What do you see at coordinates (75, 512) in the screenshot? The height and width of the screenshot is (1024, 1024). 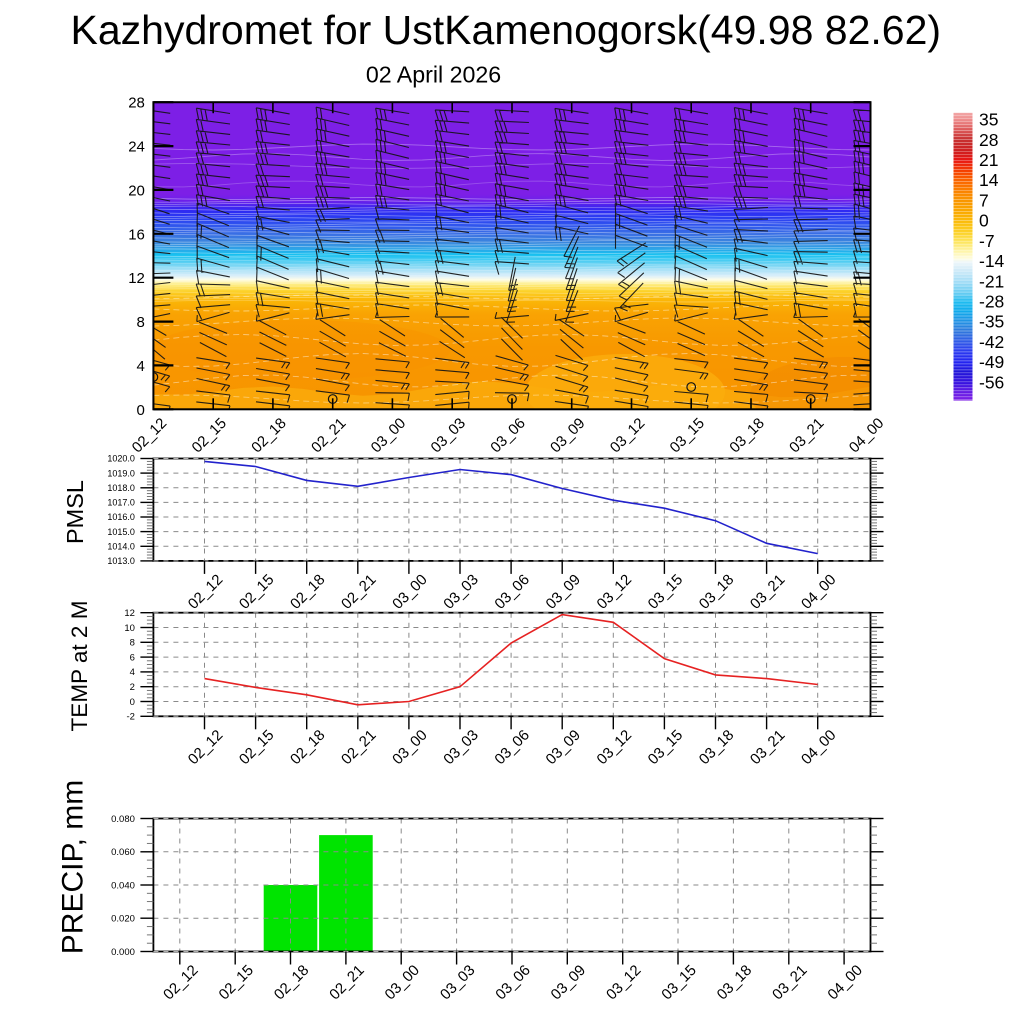 I see `svg-text: PMSL` at bounding box center [75, 512].